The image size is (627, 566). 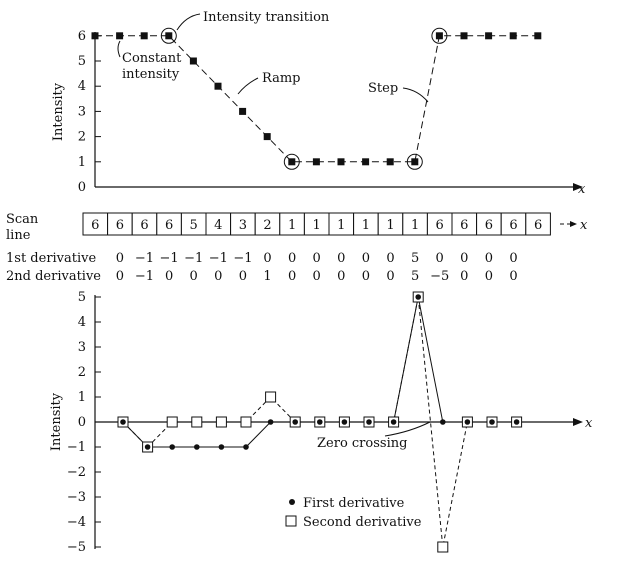 I want to click on legend-second-square-icon, so click(x=291, y=521).